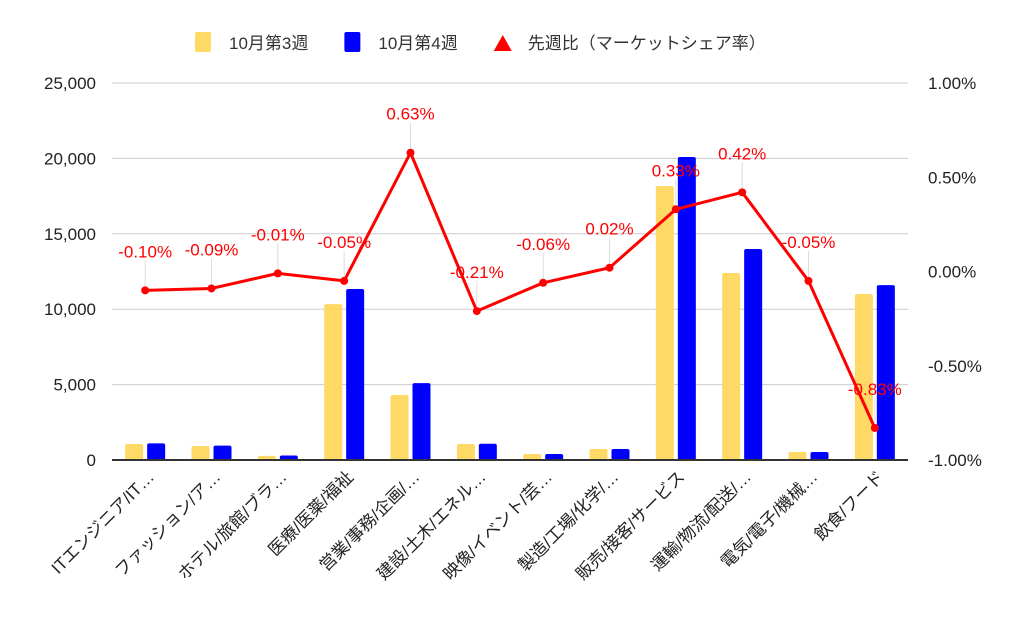 The image size is (1024, 638). I want to click on data-label: 0.33%, so click(676, 170).